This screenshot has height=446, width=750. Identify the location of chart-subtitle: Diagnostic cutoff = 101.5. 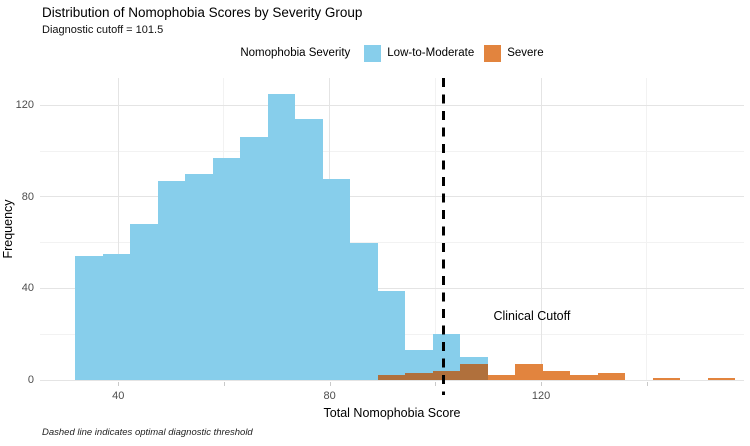
(103, 30).